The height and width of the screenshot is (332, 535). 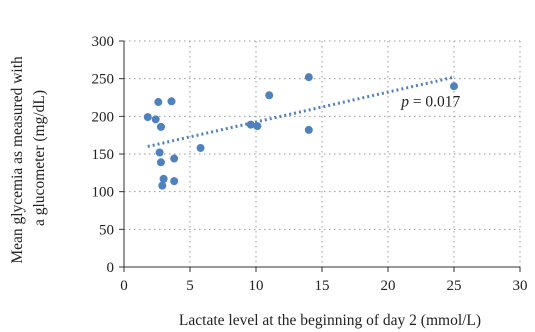 I want to click on y-tick-label: 50, so click(x=106, y=230).